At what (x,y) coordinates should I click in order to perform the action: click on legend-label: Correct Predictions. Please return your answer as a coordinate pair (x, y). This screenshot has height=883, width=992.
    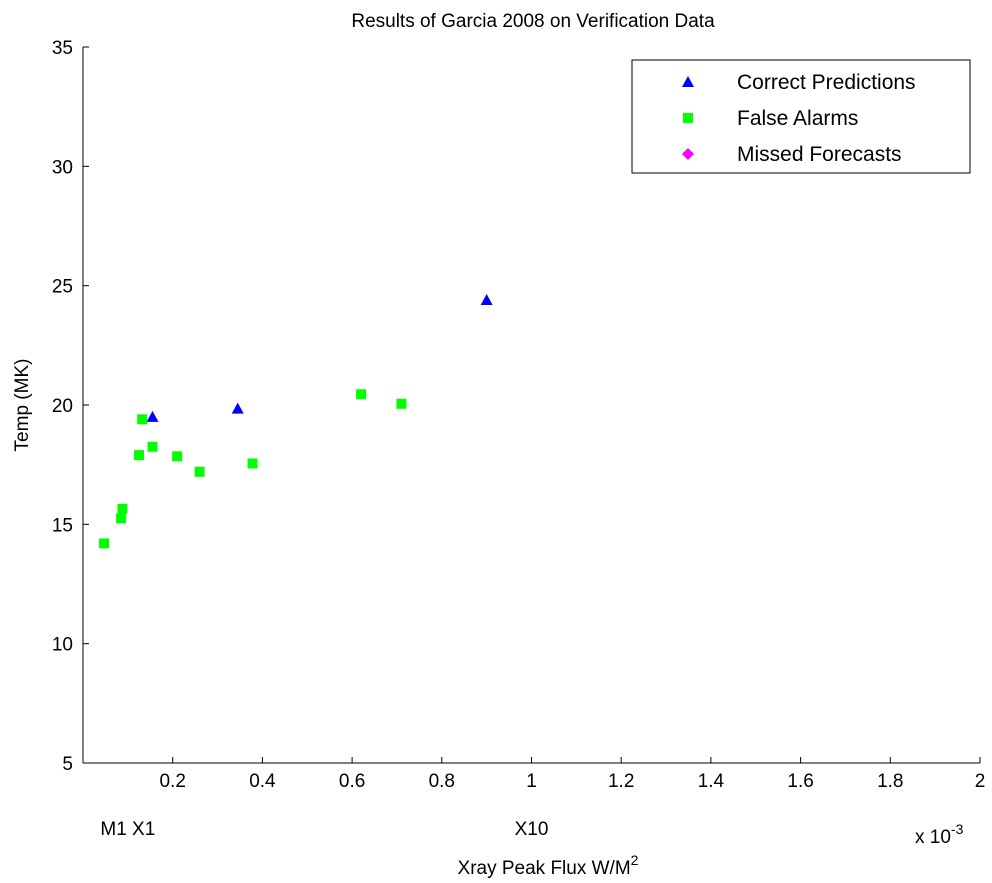
    Looking at the image, I should click on (826, 82).